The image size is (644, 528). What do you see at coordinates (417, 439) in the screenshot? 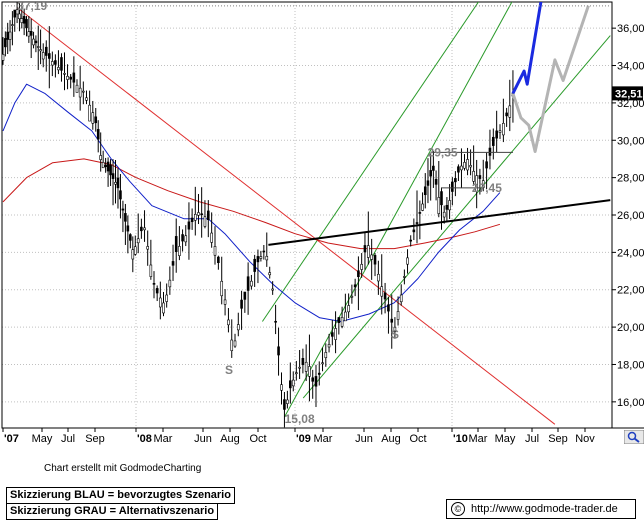
I see `x-tick-label-13: Oct` at bounding box center [417, 439].